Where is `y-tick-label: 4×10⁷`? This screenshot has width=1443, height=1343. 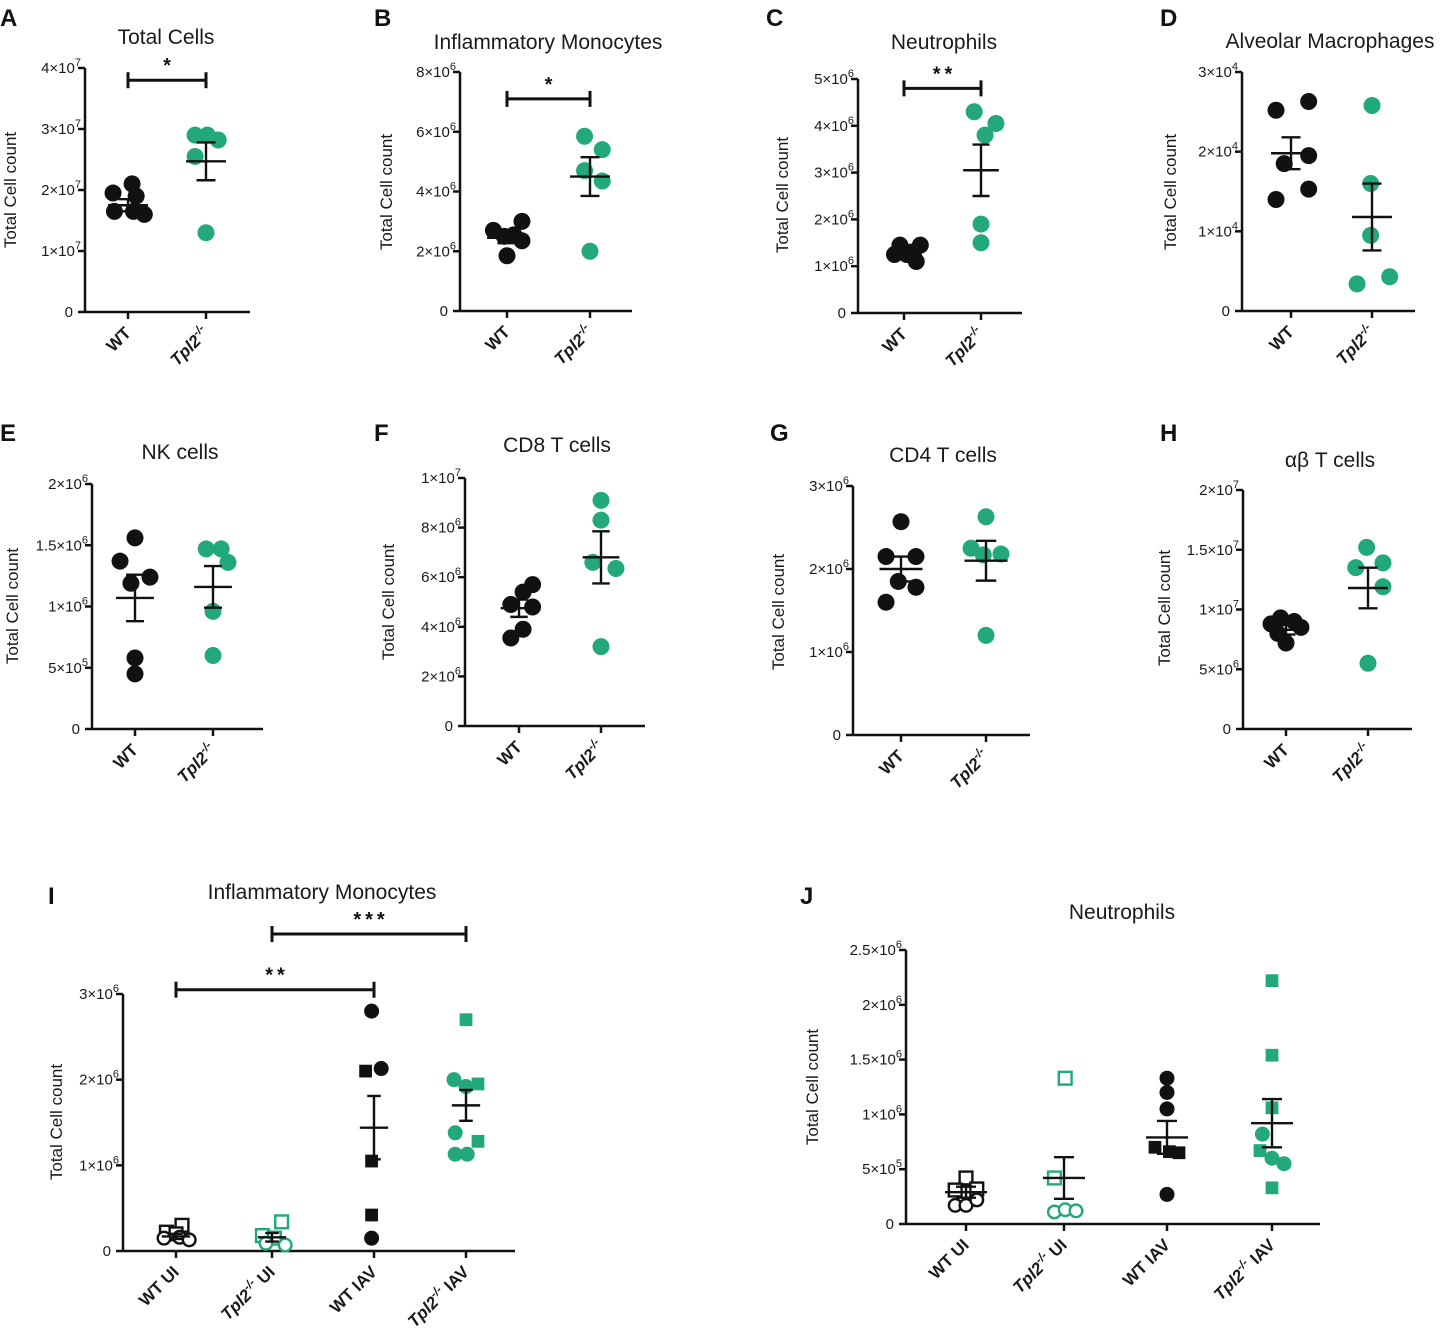
y-tick-label: 4×10⁷ is located at coordinates (61, 67).